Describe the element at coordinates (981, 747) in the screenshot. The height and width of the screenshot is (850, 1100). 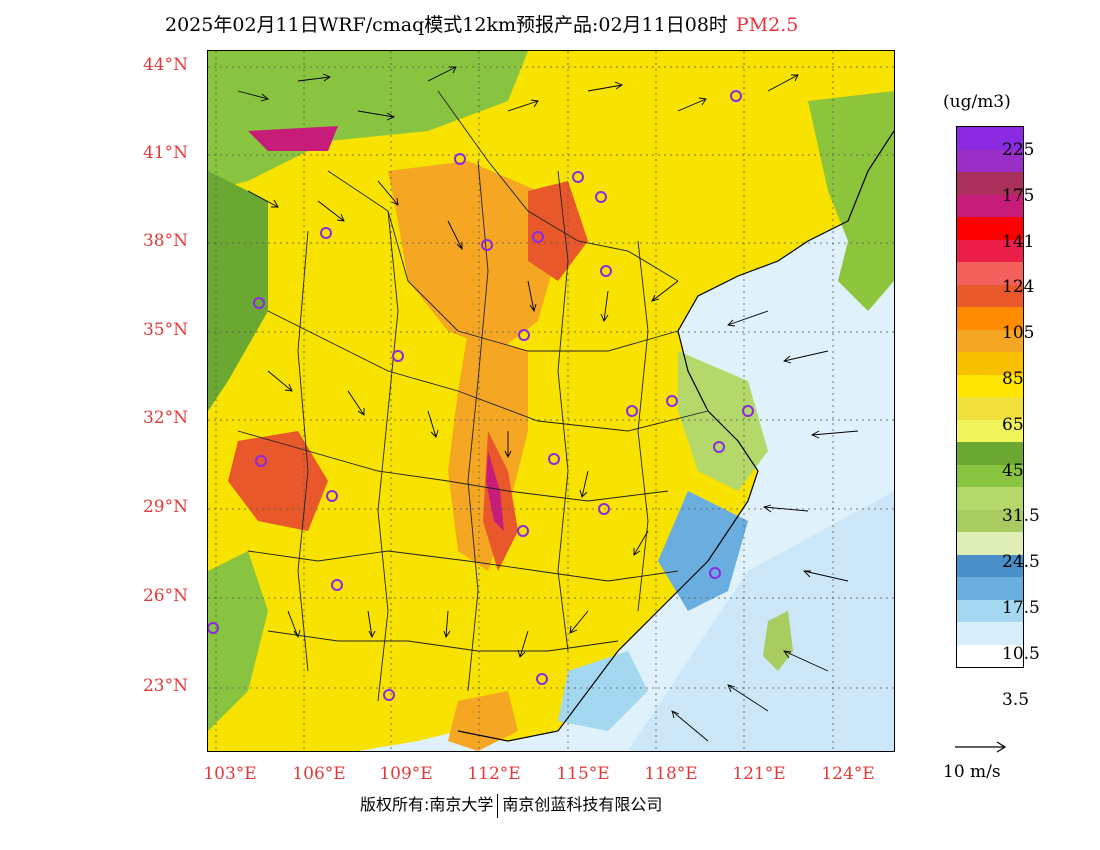
I see `wind-reference-arrow` at that location.